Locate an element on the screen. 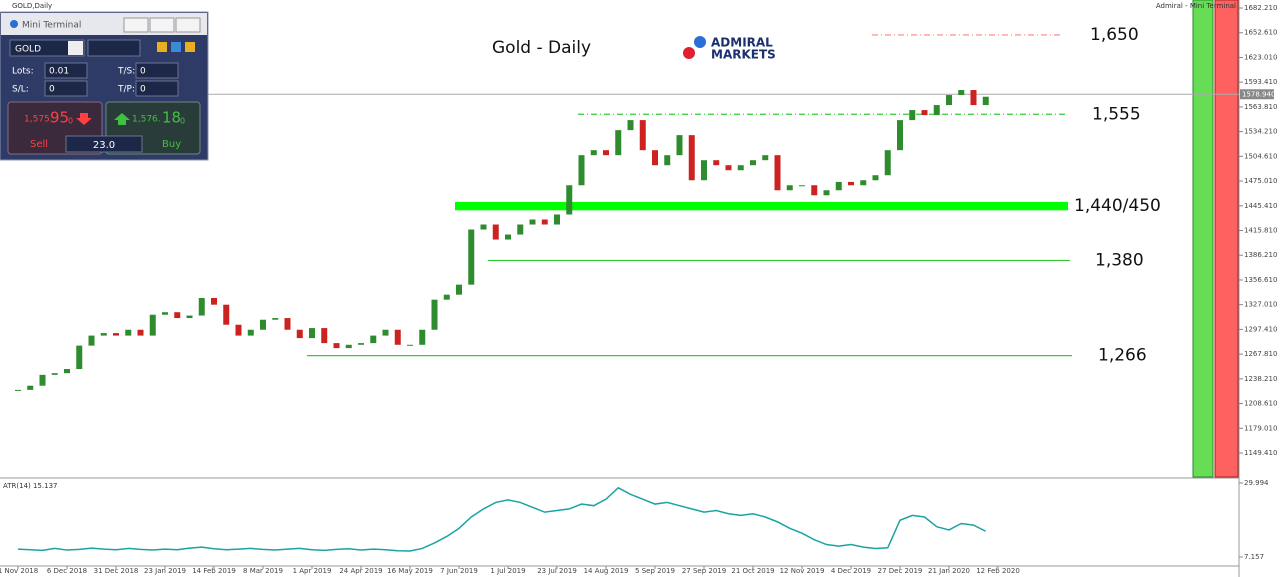 Image resolution: width=1280 pixels, height=577 pixels. sl-value: 0 is located at coordinates (52, 90).